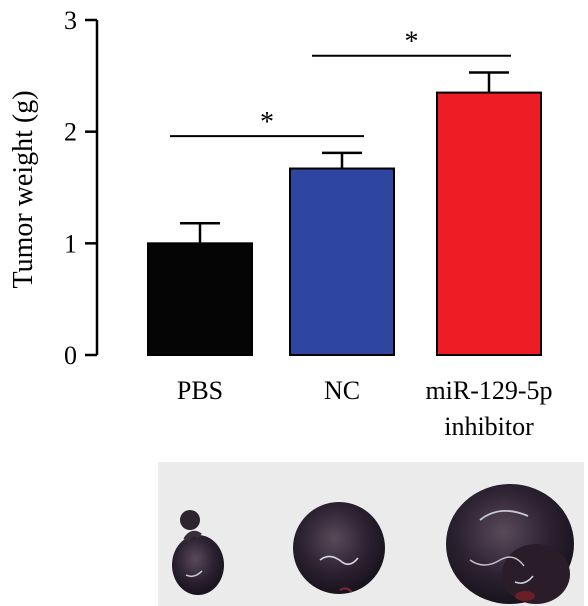 Image resolution: width=588 pixels, height=606 pixels. What do you see at coordinates (70, 132) in the screenshot?
I see `y-tick-label: 2` at bounding box center [70, 132].